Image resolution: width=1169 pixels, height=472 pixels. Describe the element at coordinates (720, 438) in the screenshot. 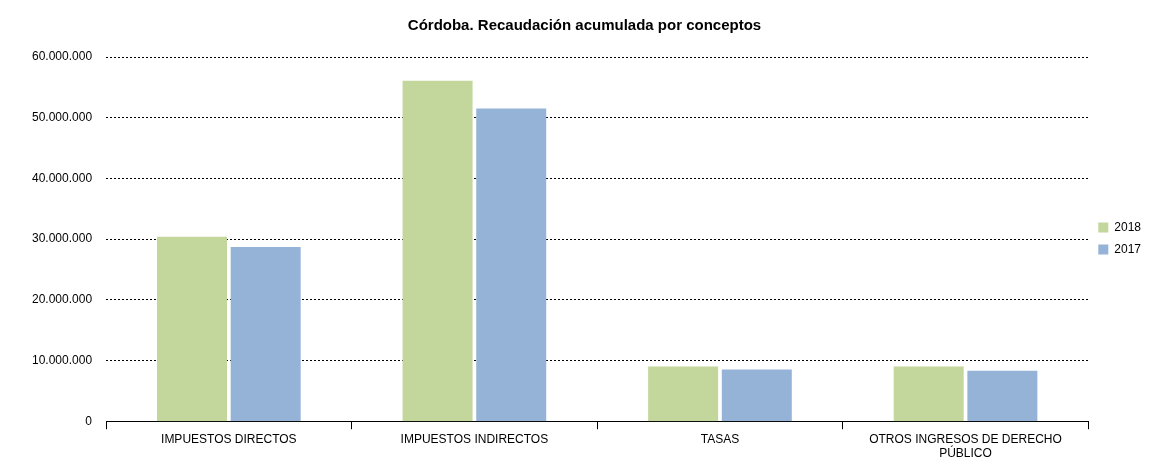

I see `x-tick-label: TASAS` at that location.